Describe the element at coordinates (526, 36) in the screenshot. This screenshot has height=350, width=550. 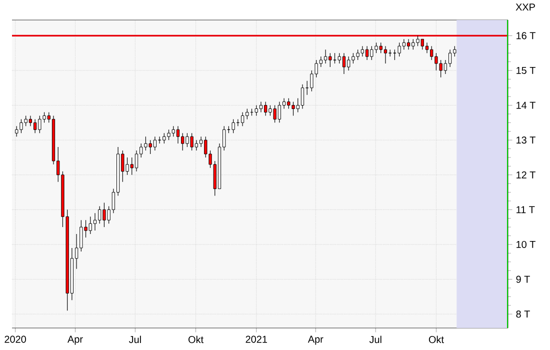
I see `y-tick-label: 16 T` at that location.